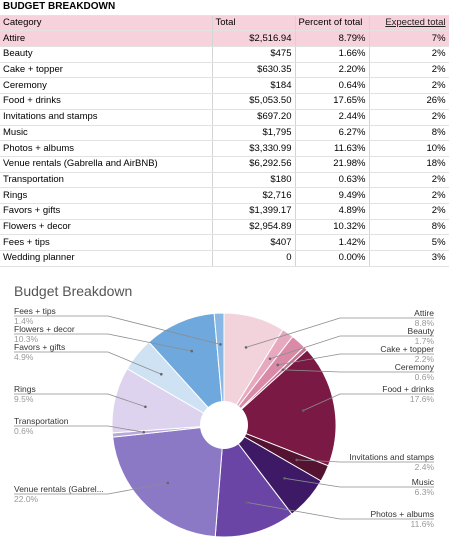  I want to click on header-category: Category, so click(106, 23).